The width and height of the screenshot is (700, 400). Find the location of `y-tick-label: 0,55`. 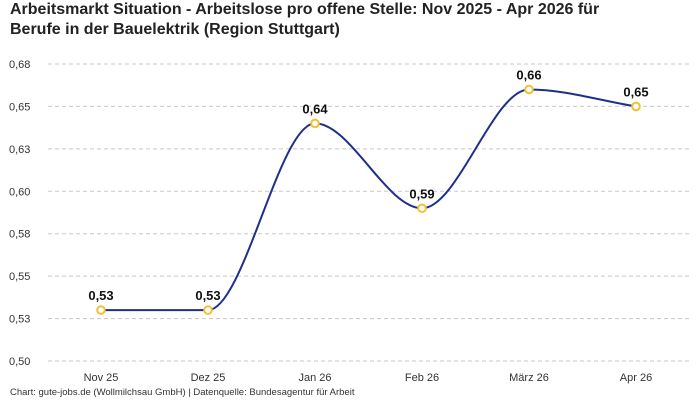

y-tick-label: 0,55 is located at coordinates (19, 277).